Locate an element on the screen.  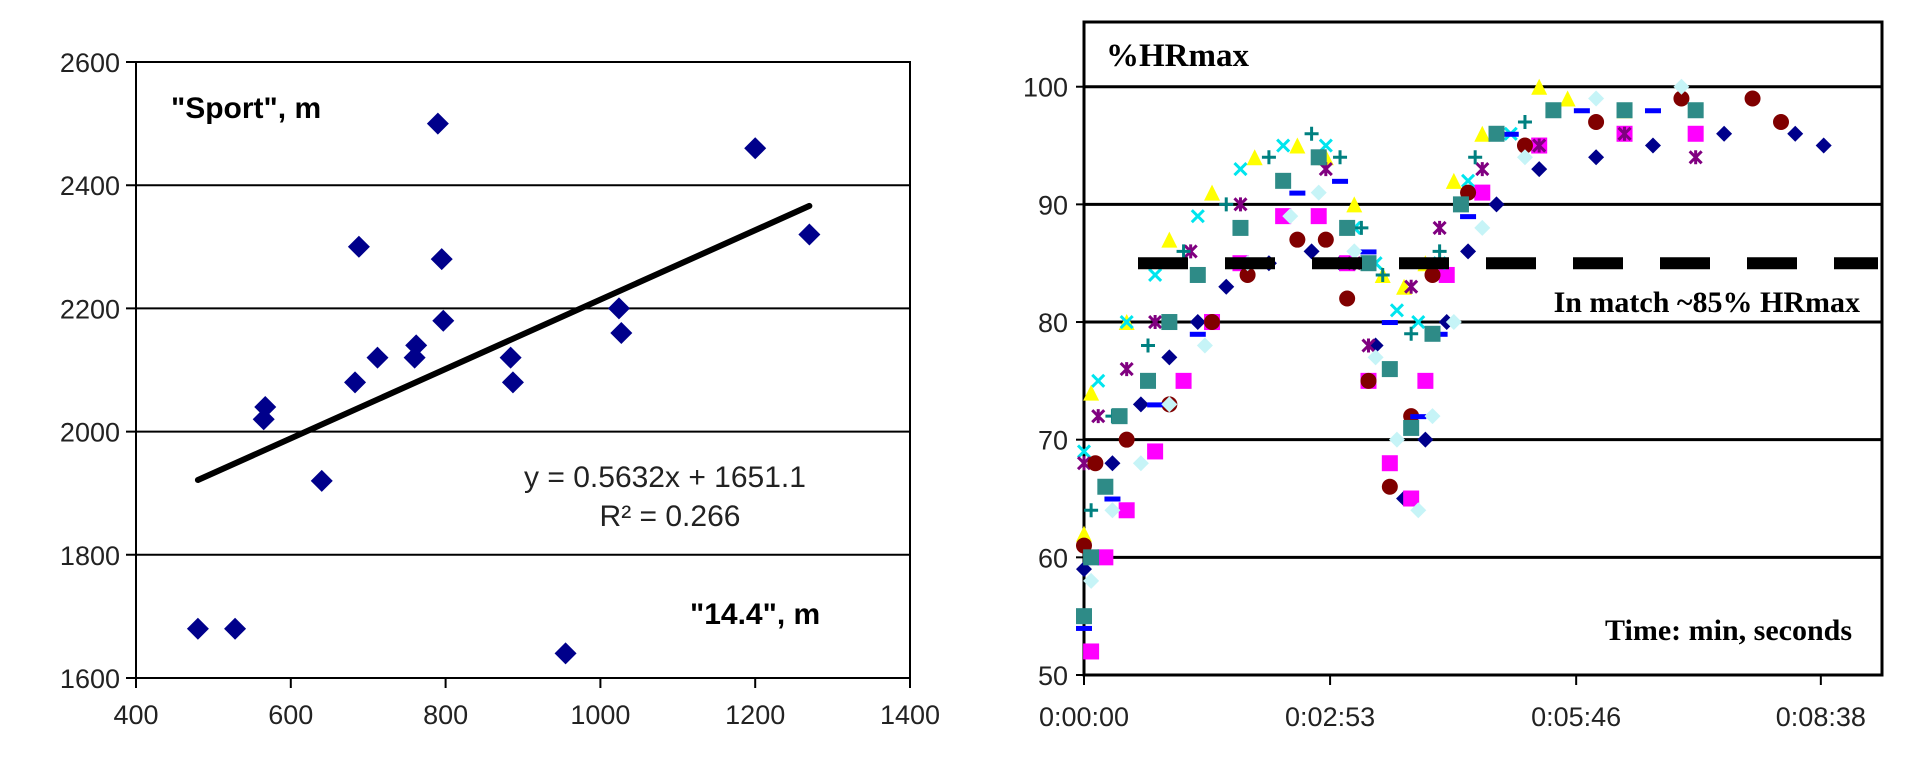
x-tick-label: 400 is located at coordinates (135, 715).